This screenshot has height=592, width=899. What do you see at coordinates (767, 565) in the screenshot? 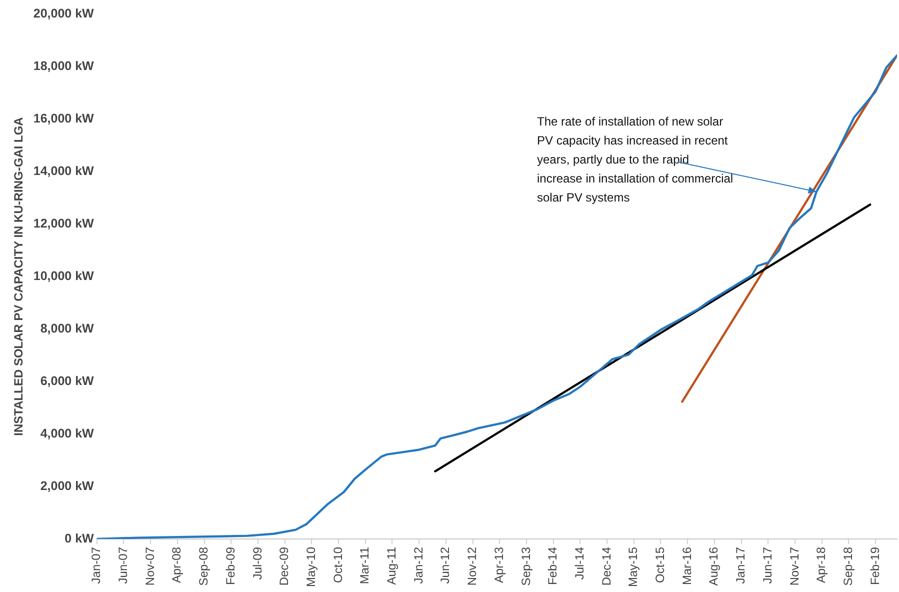
I see `x-tick-label: Jun-17` at bounding box center [767, 565].